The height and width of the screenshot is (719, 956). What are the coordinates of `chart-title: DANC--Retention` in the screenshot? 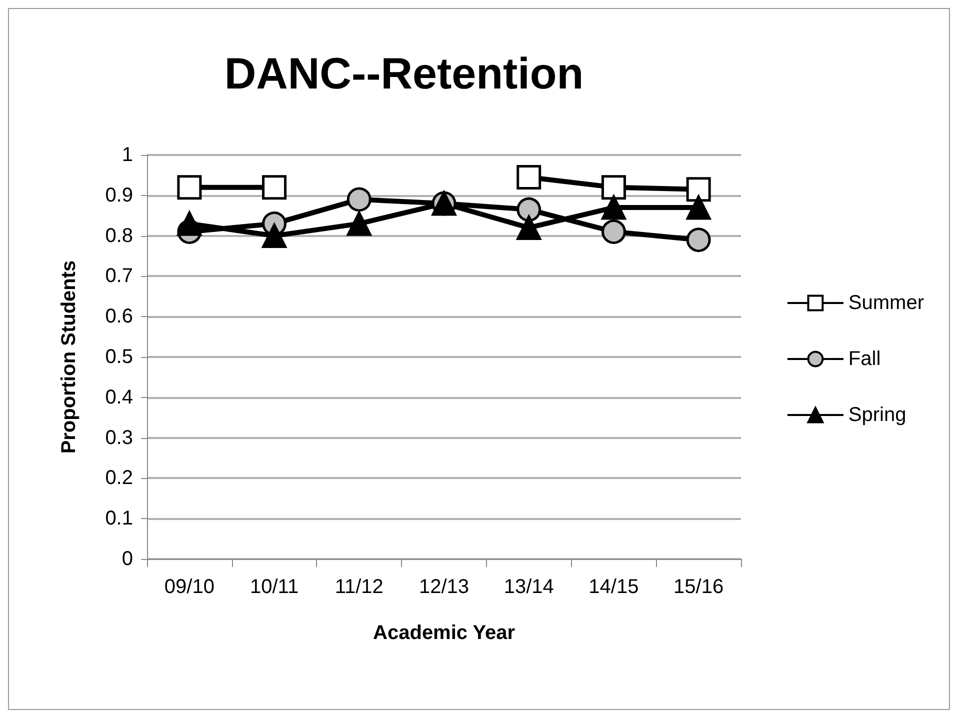 It's located at (404, 74).